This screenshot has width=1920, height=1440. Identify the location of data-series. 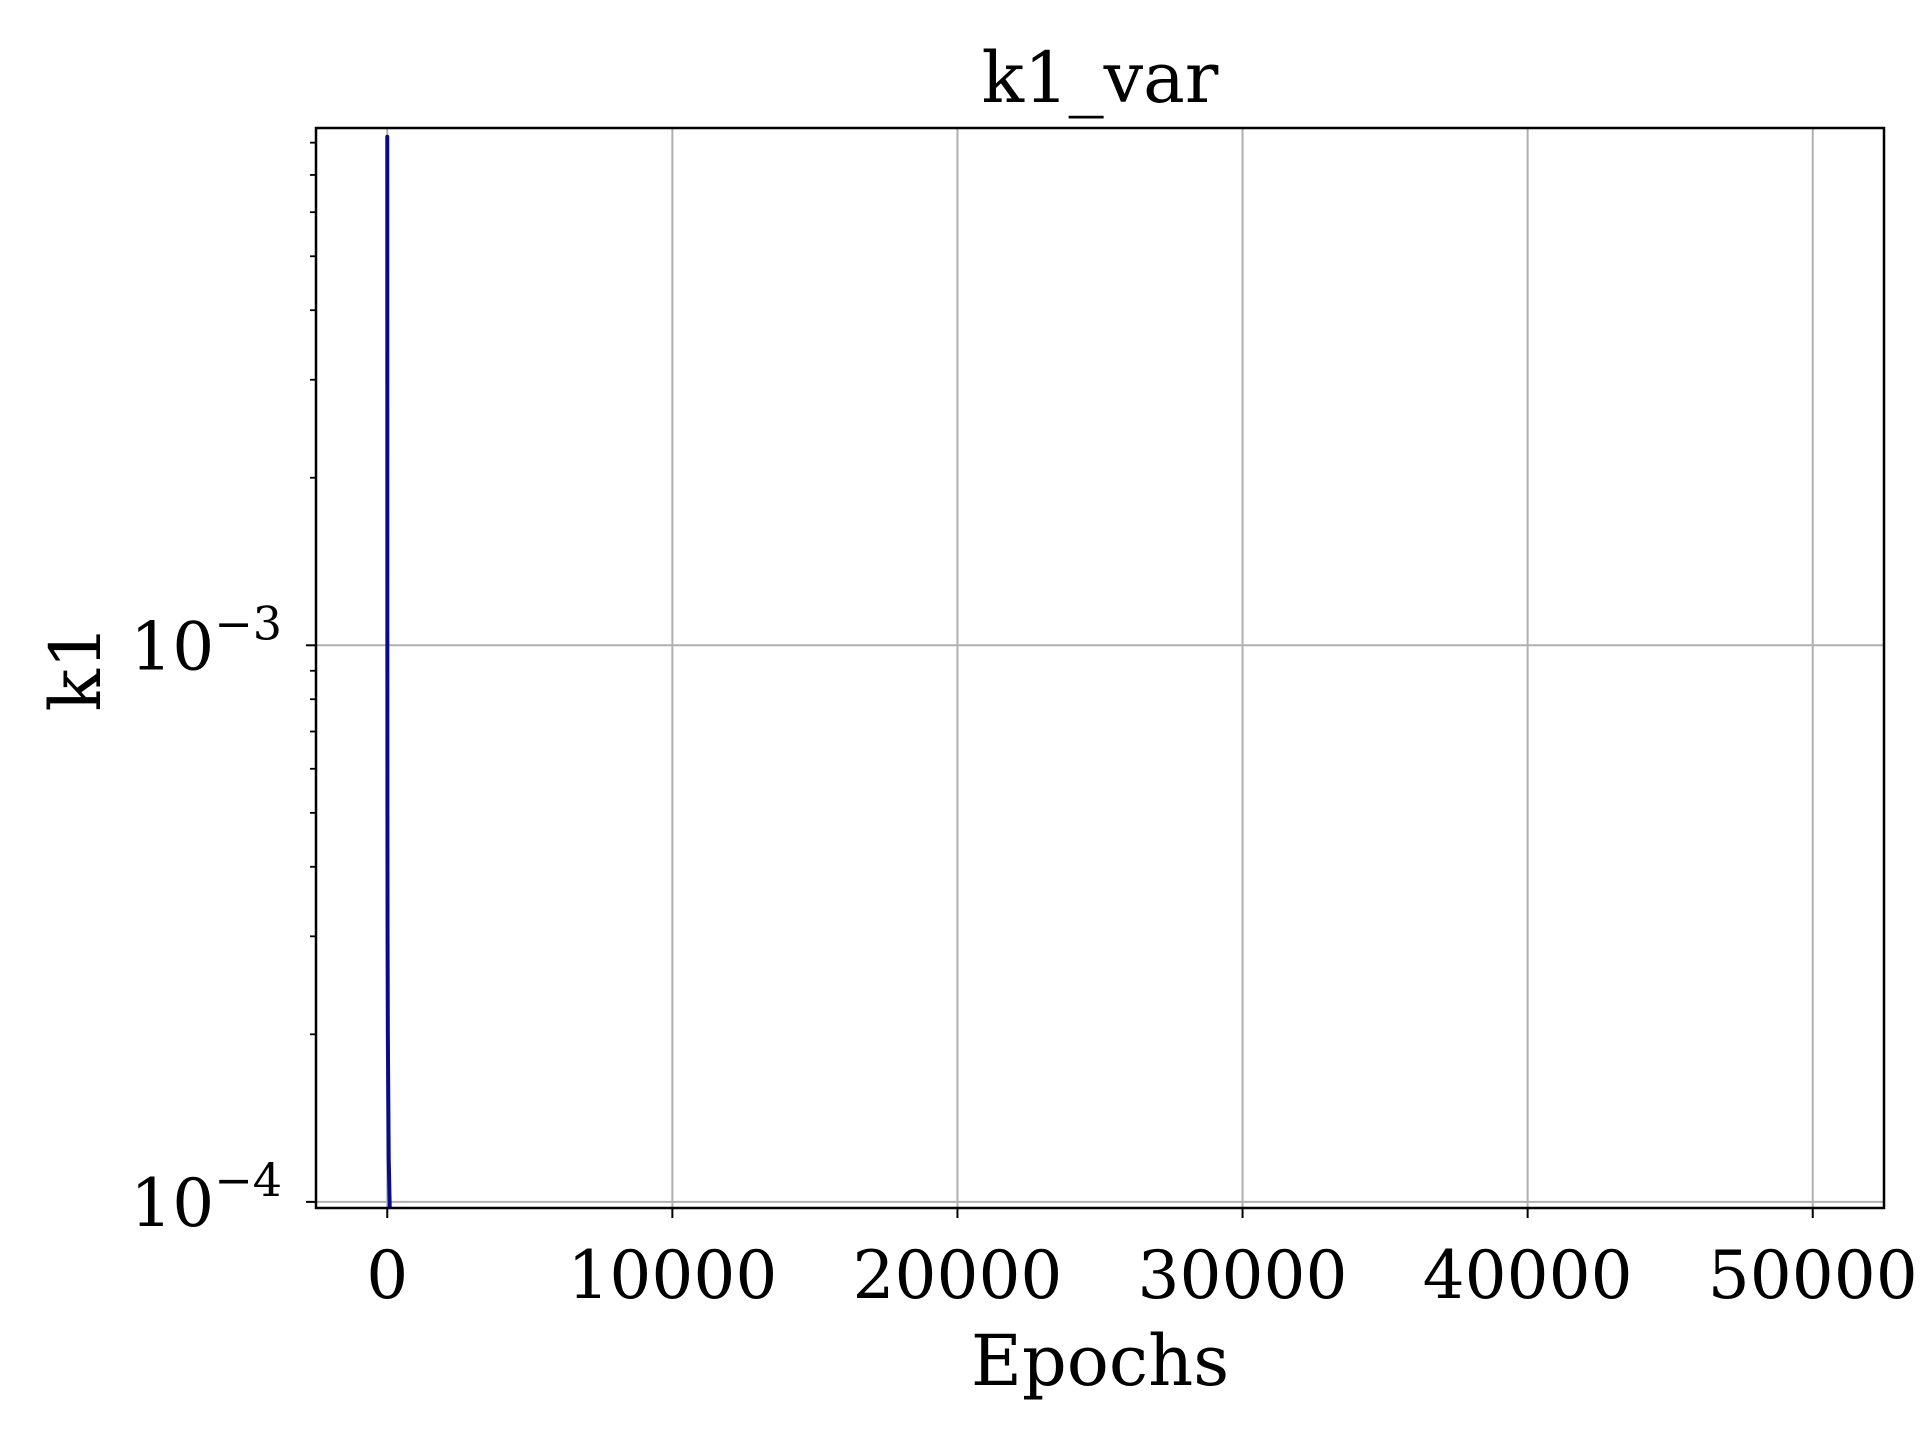
(388, 671).